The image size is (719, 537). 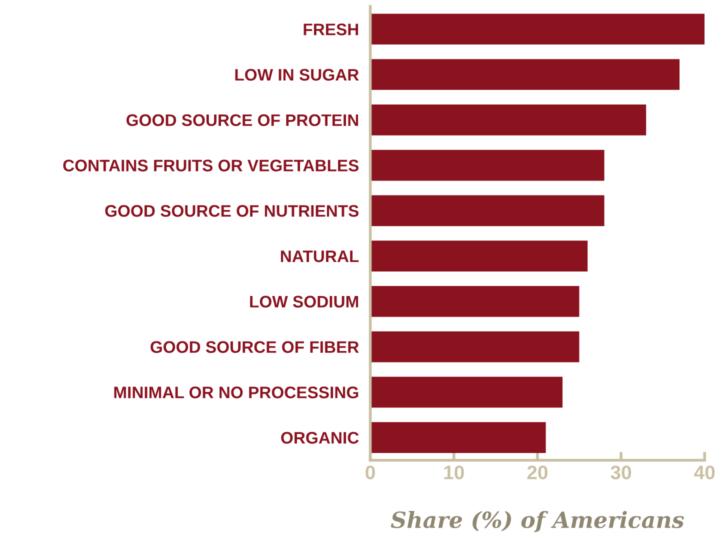 What do you see at coordinates (704, 473) in the screenshot?
I see `x-tick-label: 40` at bounding box center [704, 473].